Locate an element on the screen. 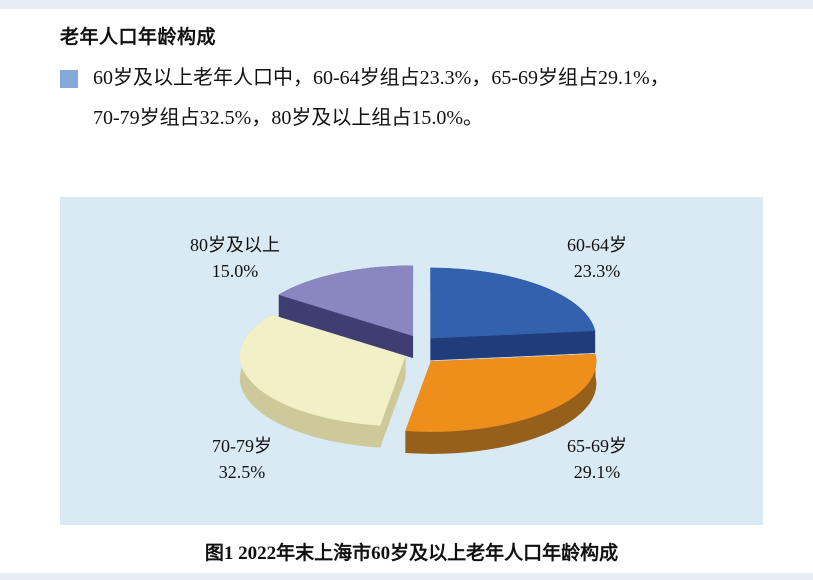 The height and width of the screenshot is (580, 813). slice-label-70-79: 70-79岁 32.5% is located at coordinates (242, 459).